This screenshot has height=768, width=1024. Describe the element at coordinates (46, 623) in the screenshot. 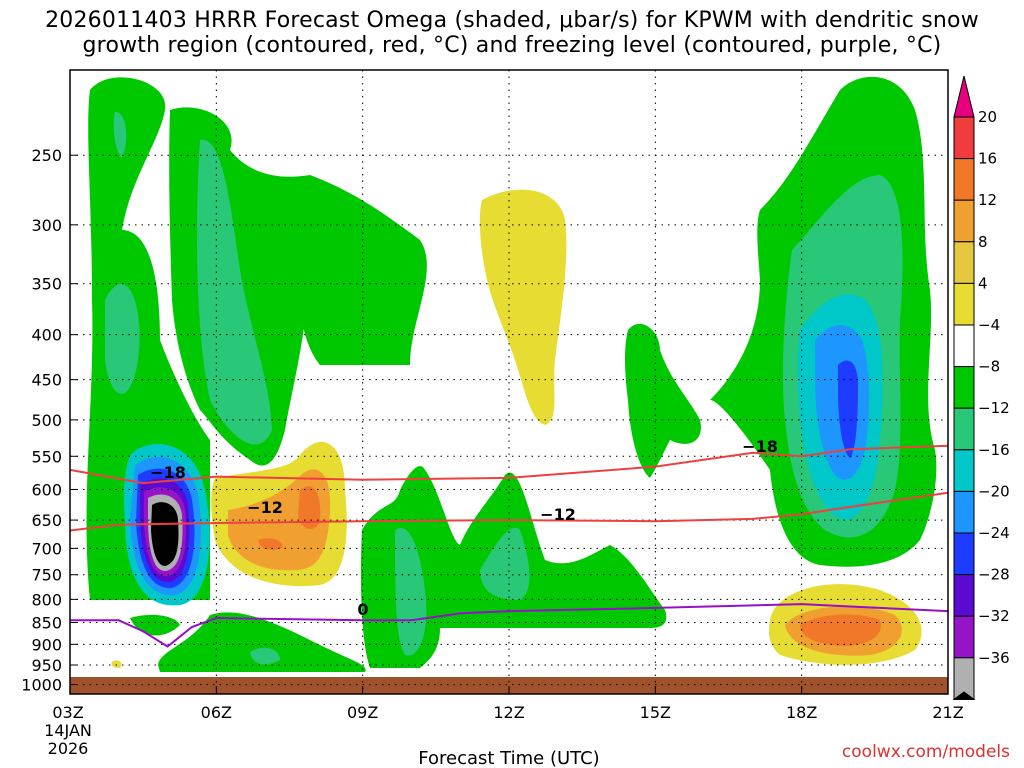

I see `y-tick-label: 850` at that location.